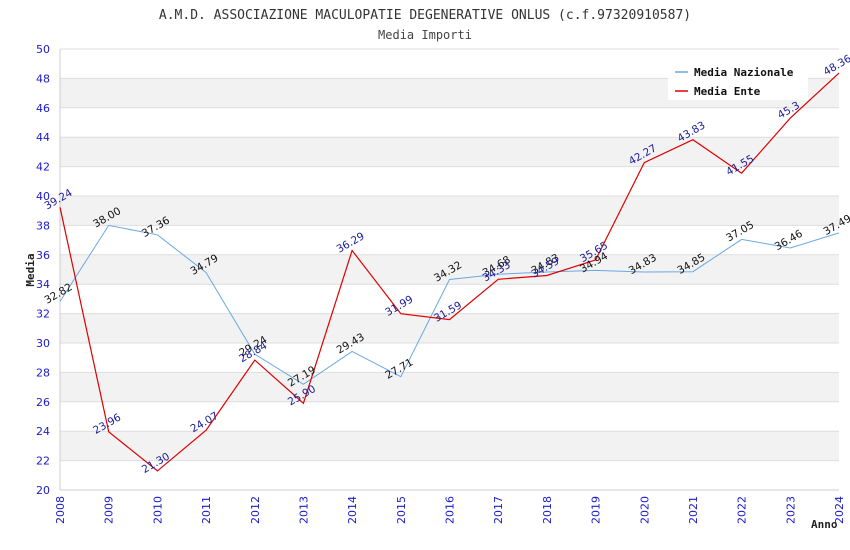 This screenshot has width=850, height=550. I want to click on y-tick-label: 26, so click(43, 402).